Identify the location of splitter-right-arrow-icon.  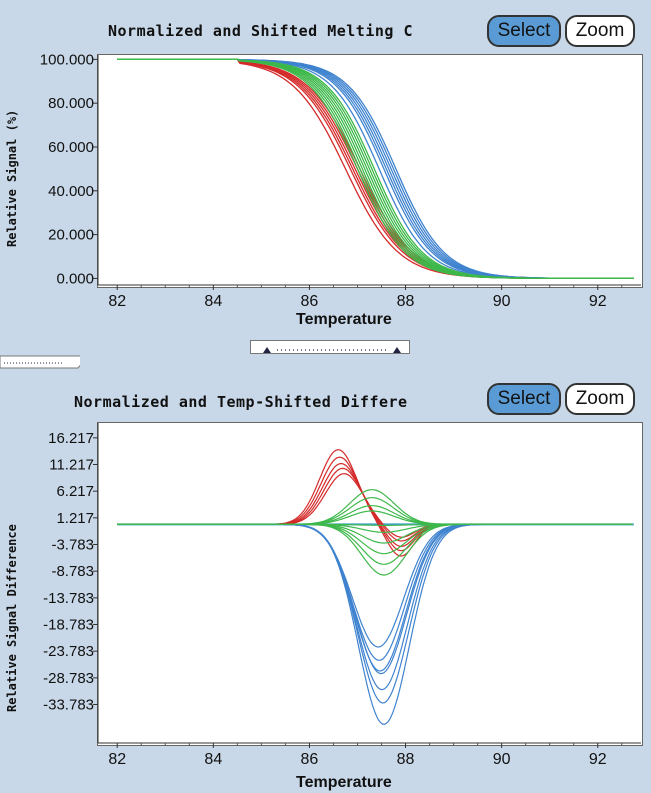
(397, 350).